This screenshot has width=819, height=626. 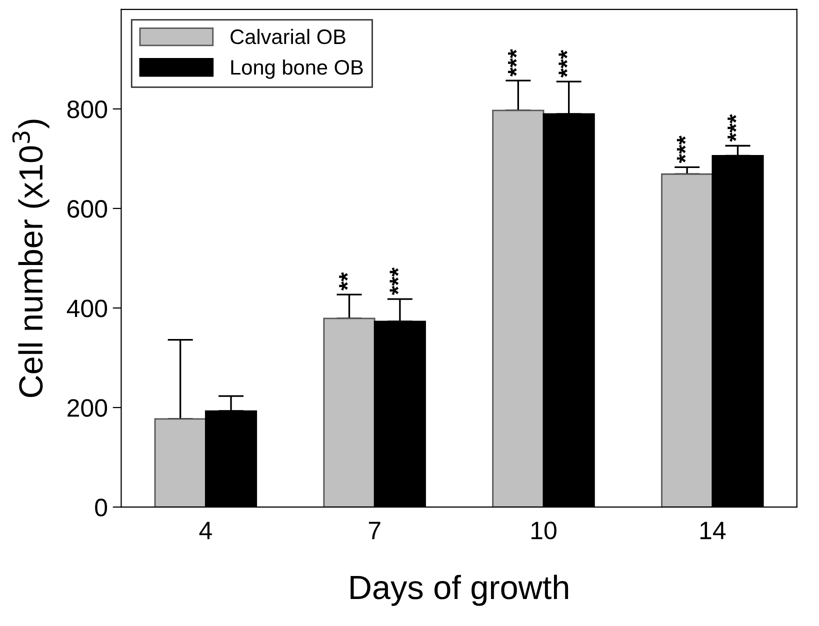 What do you see at coordinates (101, 507) in the screenshot?
I see `y-tick-label: 0` at bounding box center [101, 507].